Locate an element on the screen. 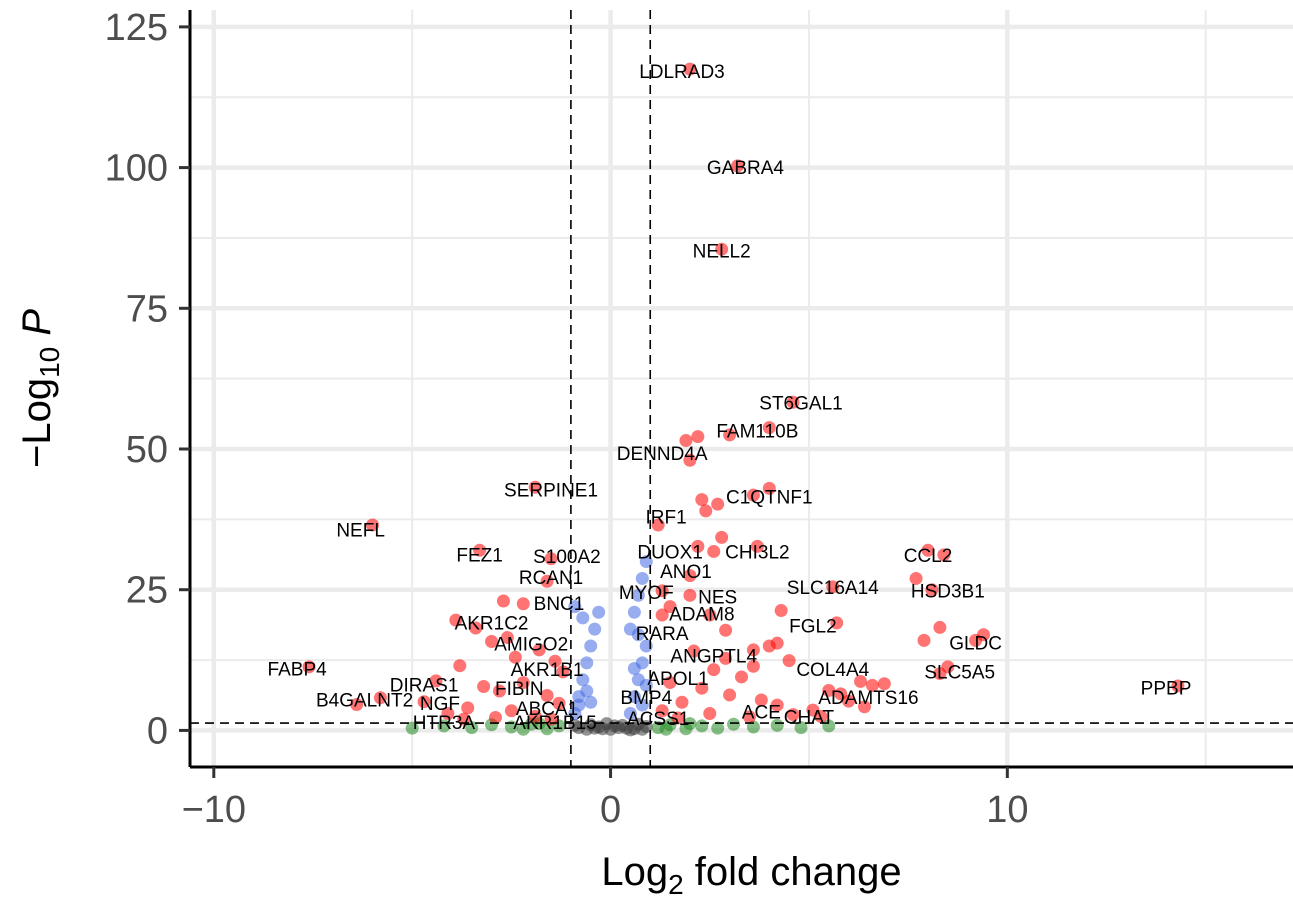  gene-label: PPBP is located at coordinates (1166, 689).